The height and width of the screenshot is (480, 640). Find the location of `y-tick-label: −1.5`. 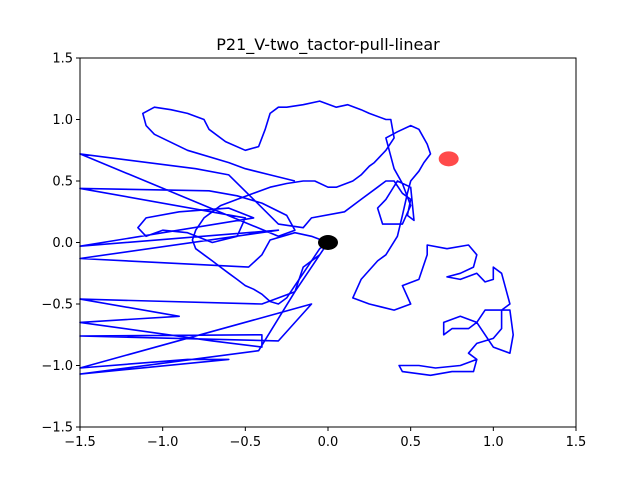

y-tick-label: −1.5 is located at coordinates (57, 428).